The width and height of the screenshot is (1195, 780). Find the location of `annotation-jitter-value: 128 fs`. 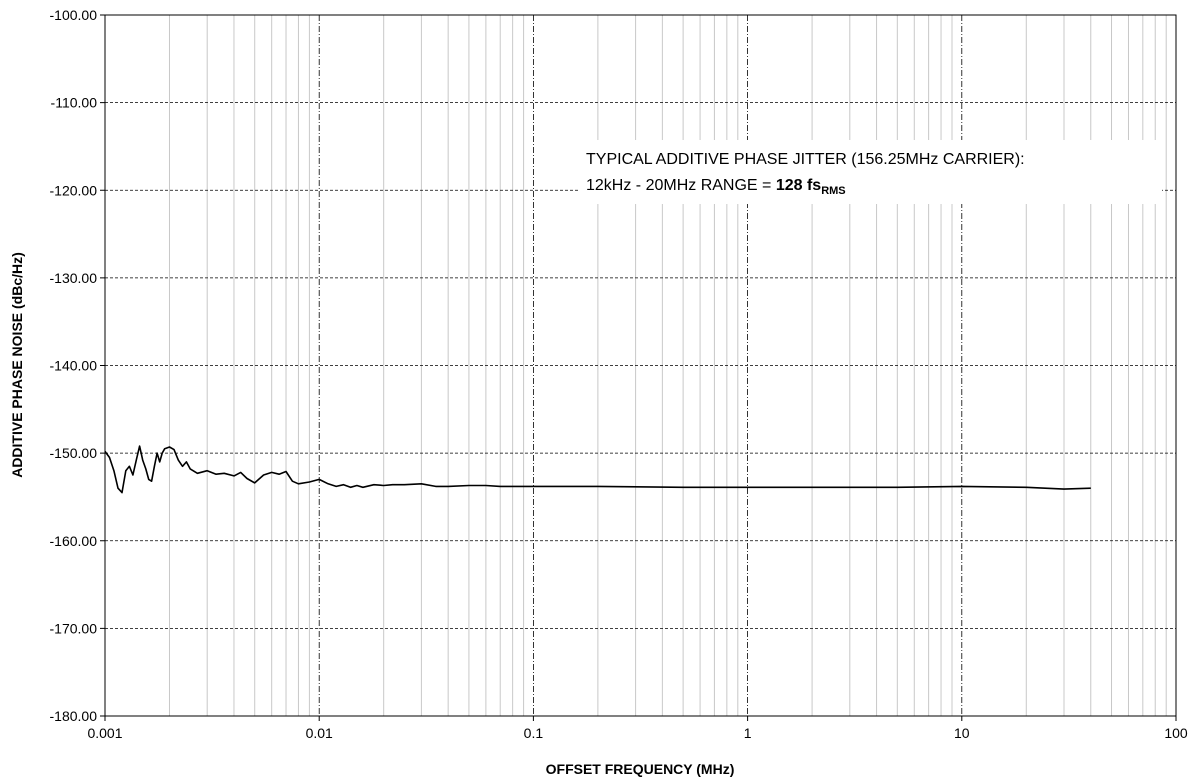

annotation-jitter-value: 128 fs is located at coordinates (798, 185).